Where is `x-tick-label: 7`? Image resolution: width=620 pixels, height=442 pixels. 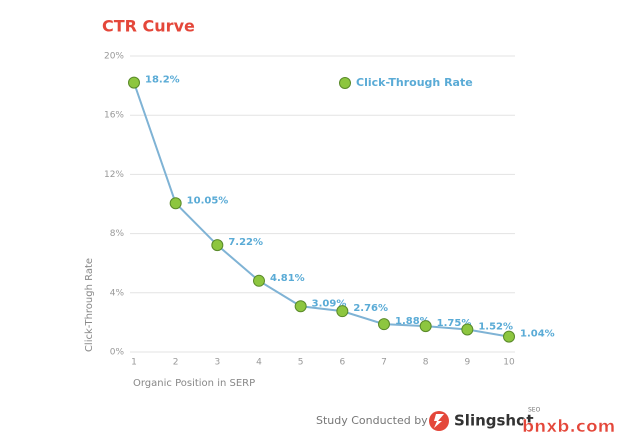
x-tick-label: 7 is located at coordinates (384, 363).